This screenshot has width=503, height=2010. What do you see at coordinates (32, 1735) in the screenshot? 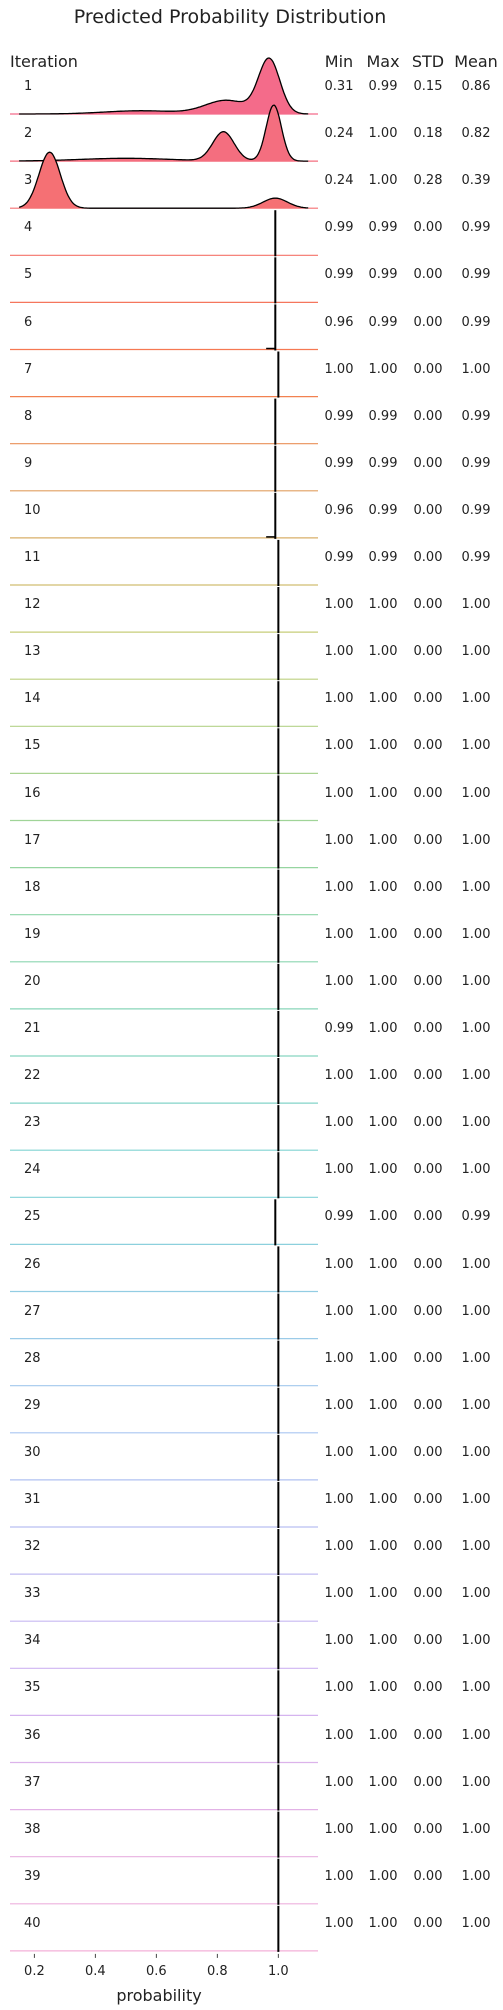
I see `iteration-label: 36` at bounding box center [32, 1735].